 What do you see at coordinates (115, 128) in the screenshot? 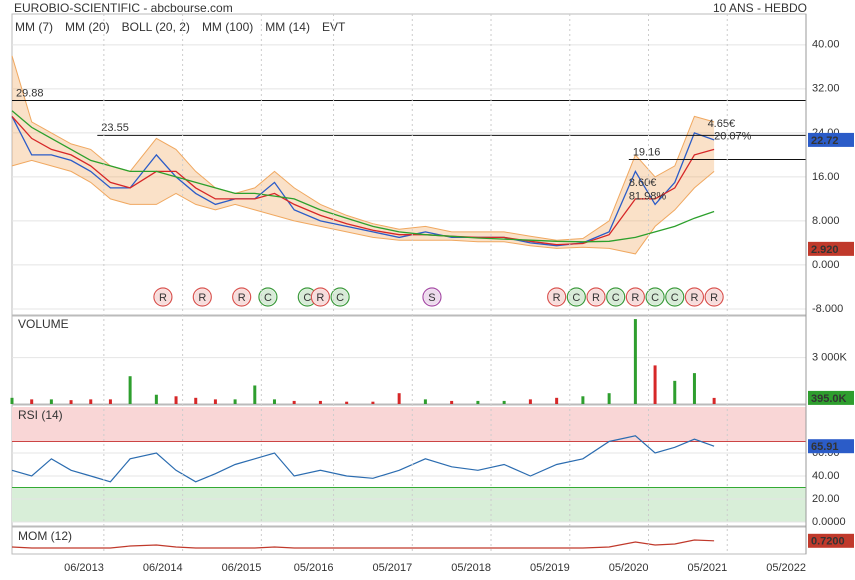
I see `level-label: 23.55` at bounding box center [115, 128].